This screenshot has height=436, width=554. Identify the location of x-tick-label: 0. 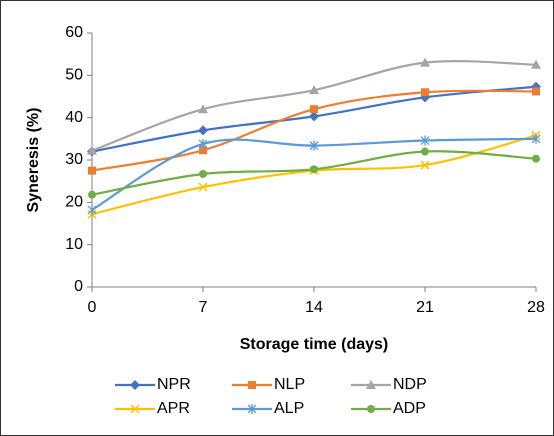
(92, 307).